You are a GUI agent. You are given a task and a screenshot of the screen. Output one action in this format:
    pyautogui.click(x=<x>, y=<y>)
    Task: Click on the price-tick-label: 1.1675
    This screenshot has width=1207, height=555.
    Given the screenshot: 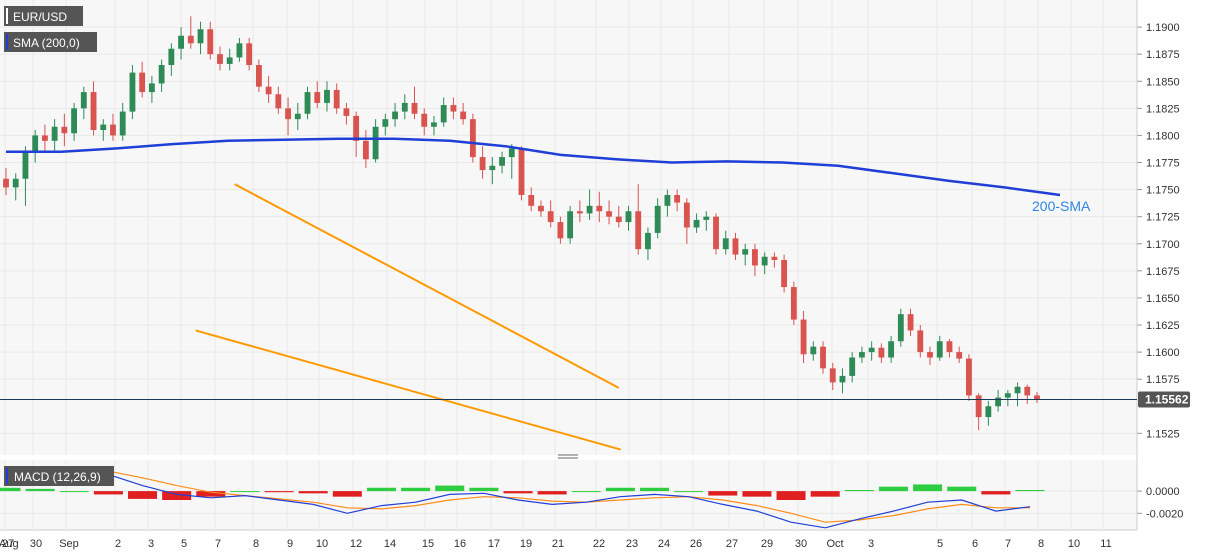 What is the action you would take?
    pyautogui.click(x=1163, y=272)
    